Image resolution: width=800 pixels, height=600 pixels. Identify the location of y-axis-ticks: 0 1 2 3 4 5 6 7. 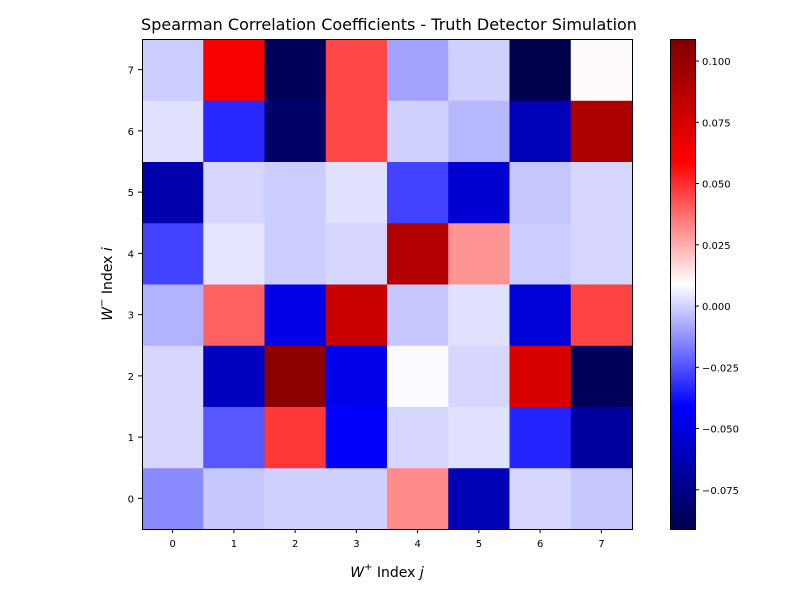
(135, 285).